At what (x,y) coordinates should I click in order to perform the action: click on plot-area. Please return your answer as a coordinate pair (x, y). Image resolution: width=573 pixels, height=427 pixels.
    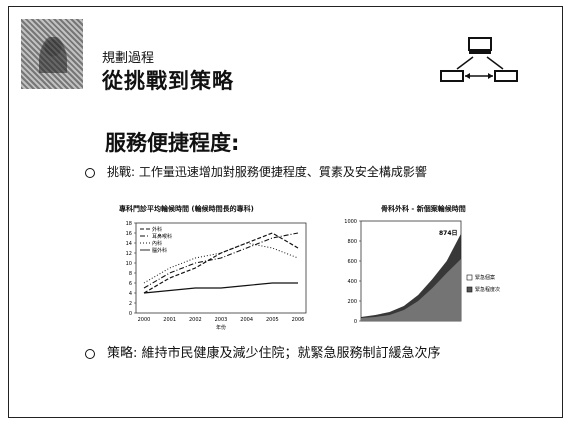
    Looking at the image, I should click on (221, 268).